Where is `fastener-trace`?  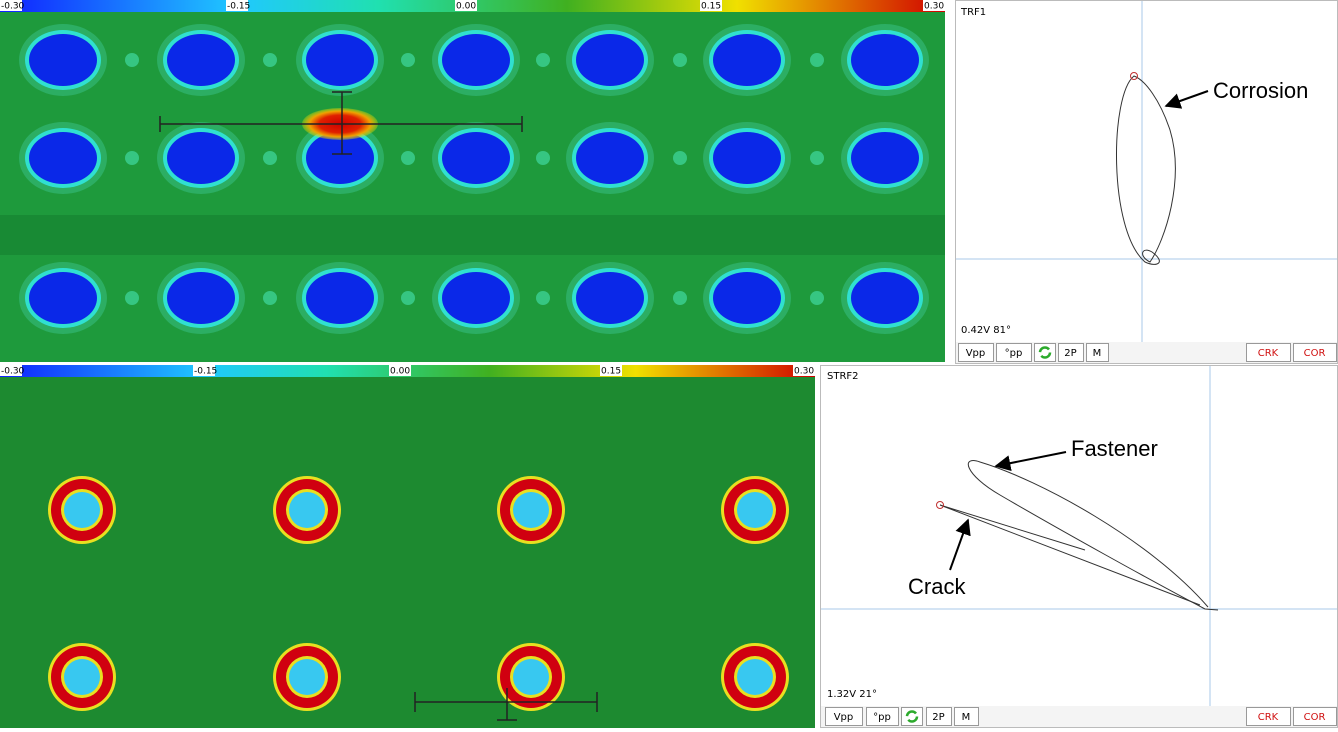
fastener-trace is located at coordinates (1093, 535).